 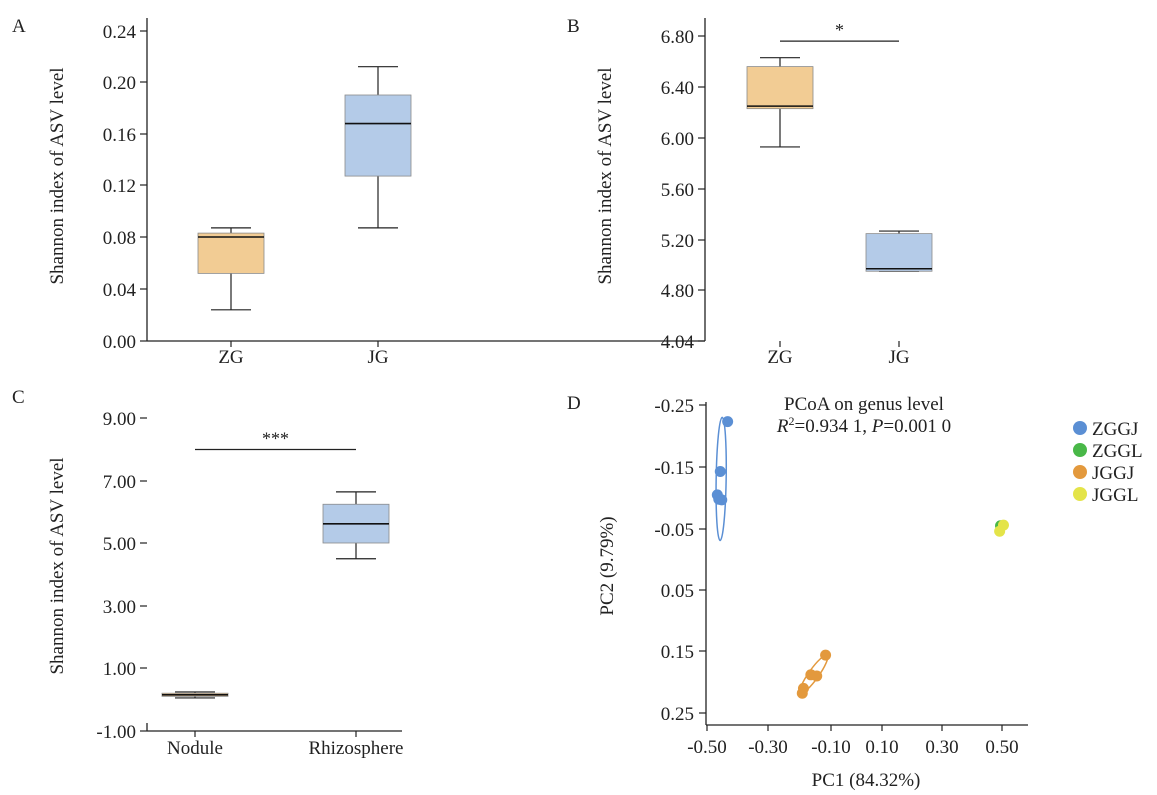 What do you see at coordinates (866, 780) in the screenshot?
I see `x-axis-label: PC1 (84.32%)` at bounding box center [866, 780].